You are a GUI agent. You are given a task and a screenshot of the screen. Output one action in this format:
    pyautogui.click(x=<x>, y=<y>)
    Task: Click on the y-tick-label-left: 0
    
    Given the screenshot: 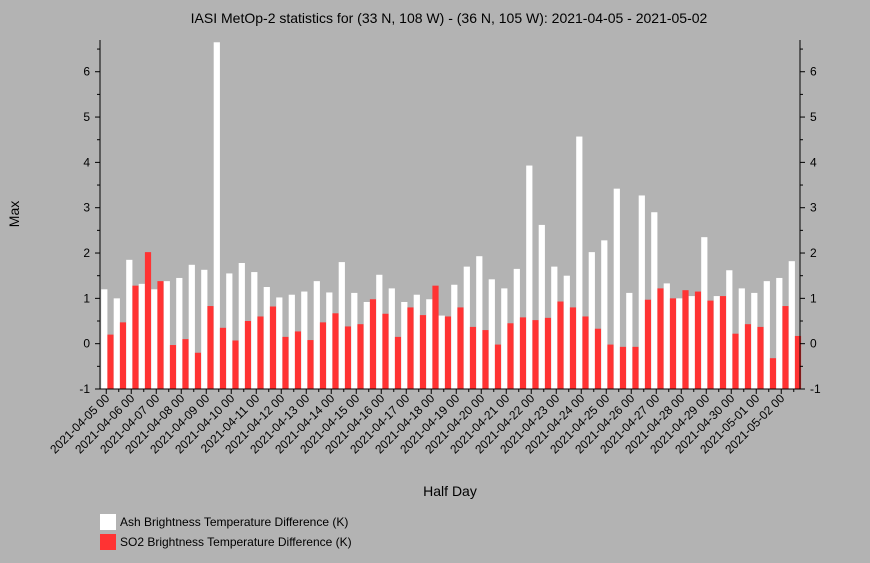 What is the action you would take?
    pyautogui.click(x=86, y=344)
    